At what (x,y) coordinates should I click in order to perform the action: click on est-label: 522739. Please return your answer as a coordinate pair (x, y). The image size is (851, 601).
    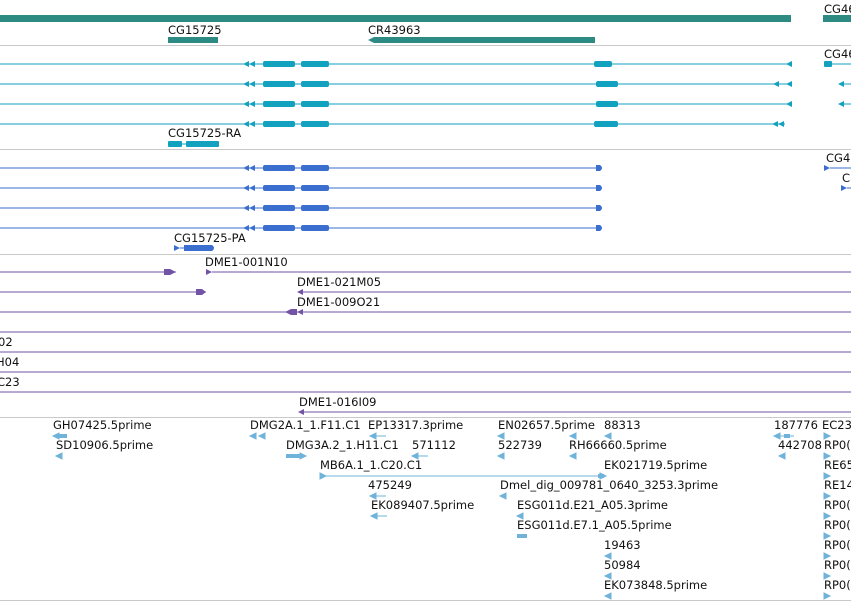
    Looking at the image, I should click on (520, 445).